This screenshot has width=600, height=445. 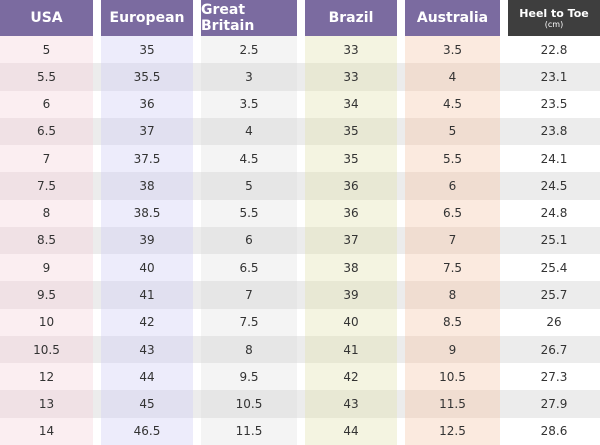 What do you see at coordinates (452, 431) in the screenshot?
I see `table-cell: 12.5` at bounding box center [452, 431].